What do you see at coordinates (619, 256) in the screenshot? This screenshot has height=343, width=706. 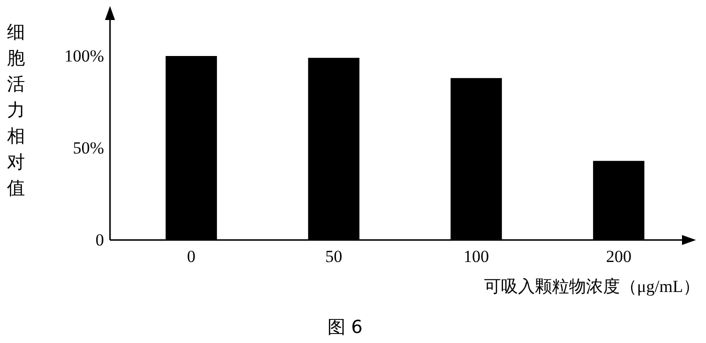 I see `x-tick-label: 200` at bounding box center [619, 256].